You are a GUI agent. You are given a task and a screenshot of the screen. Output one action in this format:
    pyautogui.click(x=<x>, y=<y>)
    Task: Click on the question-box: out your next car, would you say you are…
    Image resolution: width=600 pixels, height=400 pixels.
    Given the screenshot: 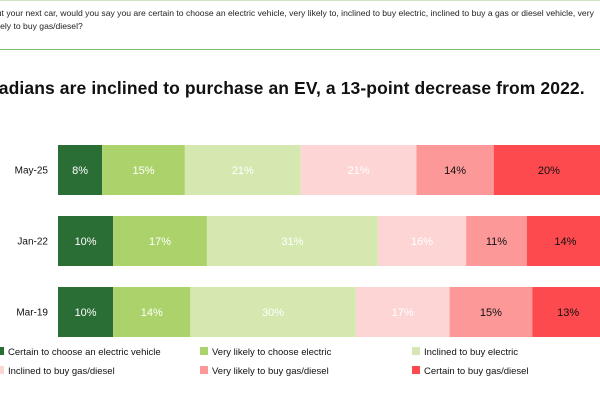 What is the action you would take?
    pyautogui.click(x=300, y=25)
    